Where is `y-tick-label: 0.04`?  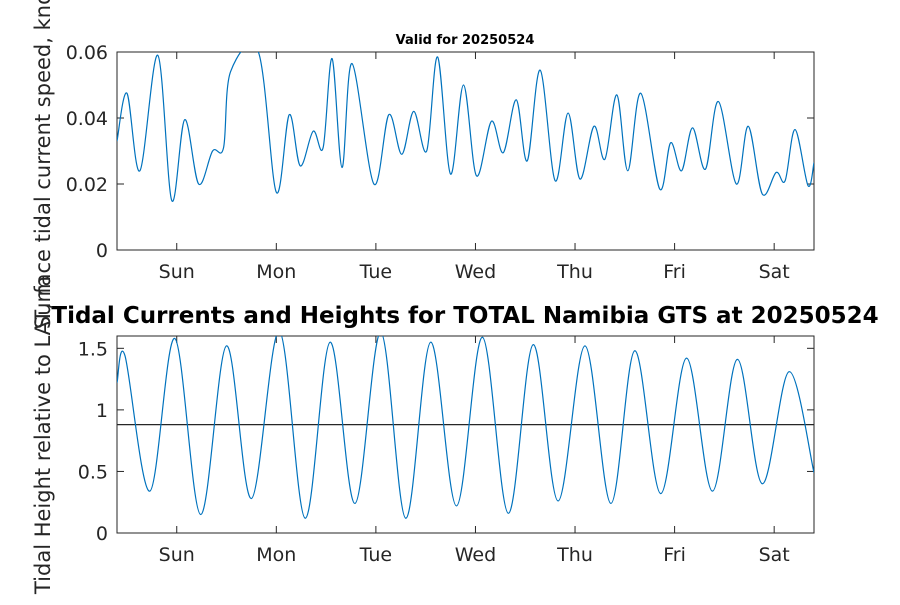
y-tick-label: 0.04 is located at coordinates (87, 119).